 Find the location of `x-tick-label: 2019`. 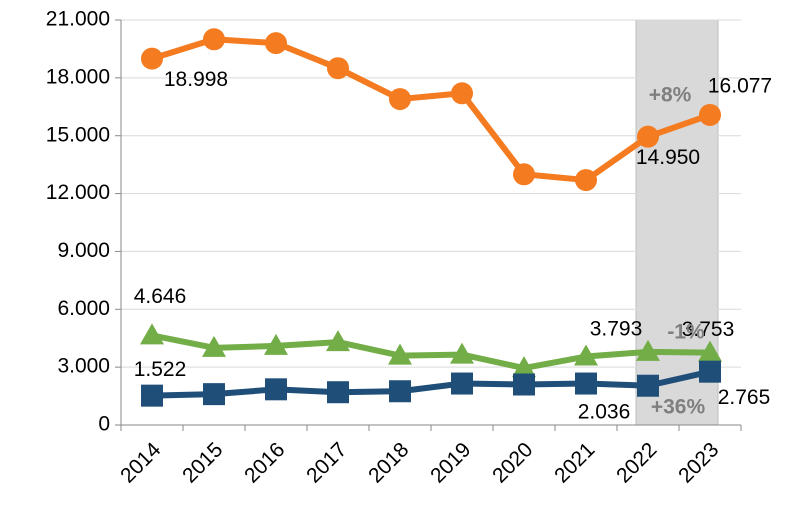

x-tick-label: 2019 is located at coordinates (450, 462).